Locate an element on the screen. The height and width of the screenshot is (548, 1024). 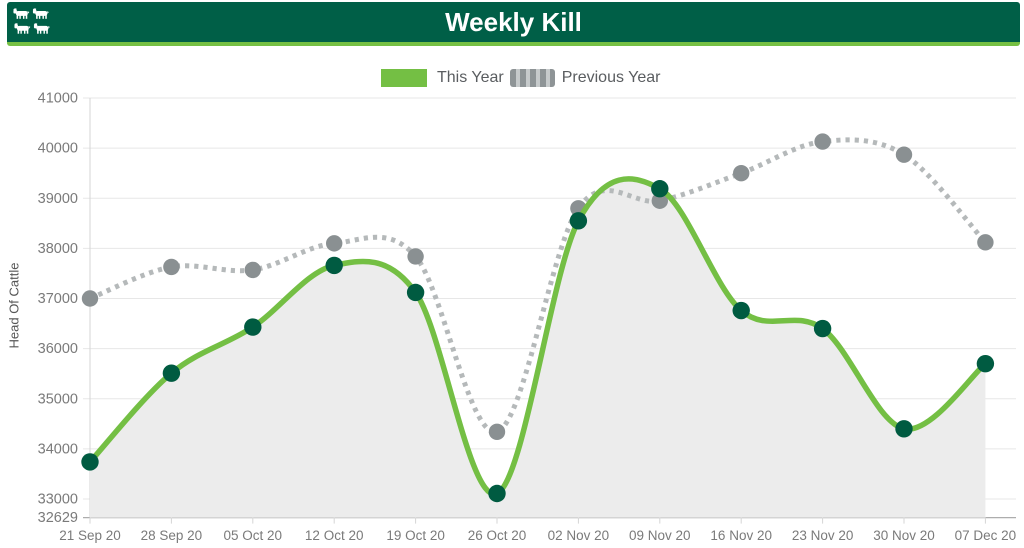
svg-text: 07 Dec 20 is located at coordinates (986, 535).